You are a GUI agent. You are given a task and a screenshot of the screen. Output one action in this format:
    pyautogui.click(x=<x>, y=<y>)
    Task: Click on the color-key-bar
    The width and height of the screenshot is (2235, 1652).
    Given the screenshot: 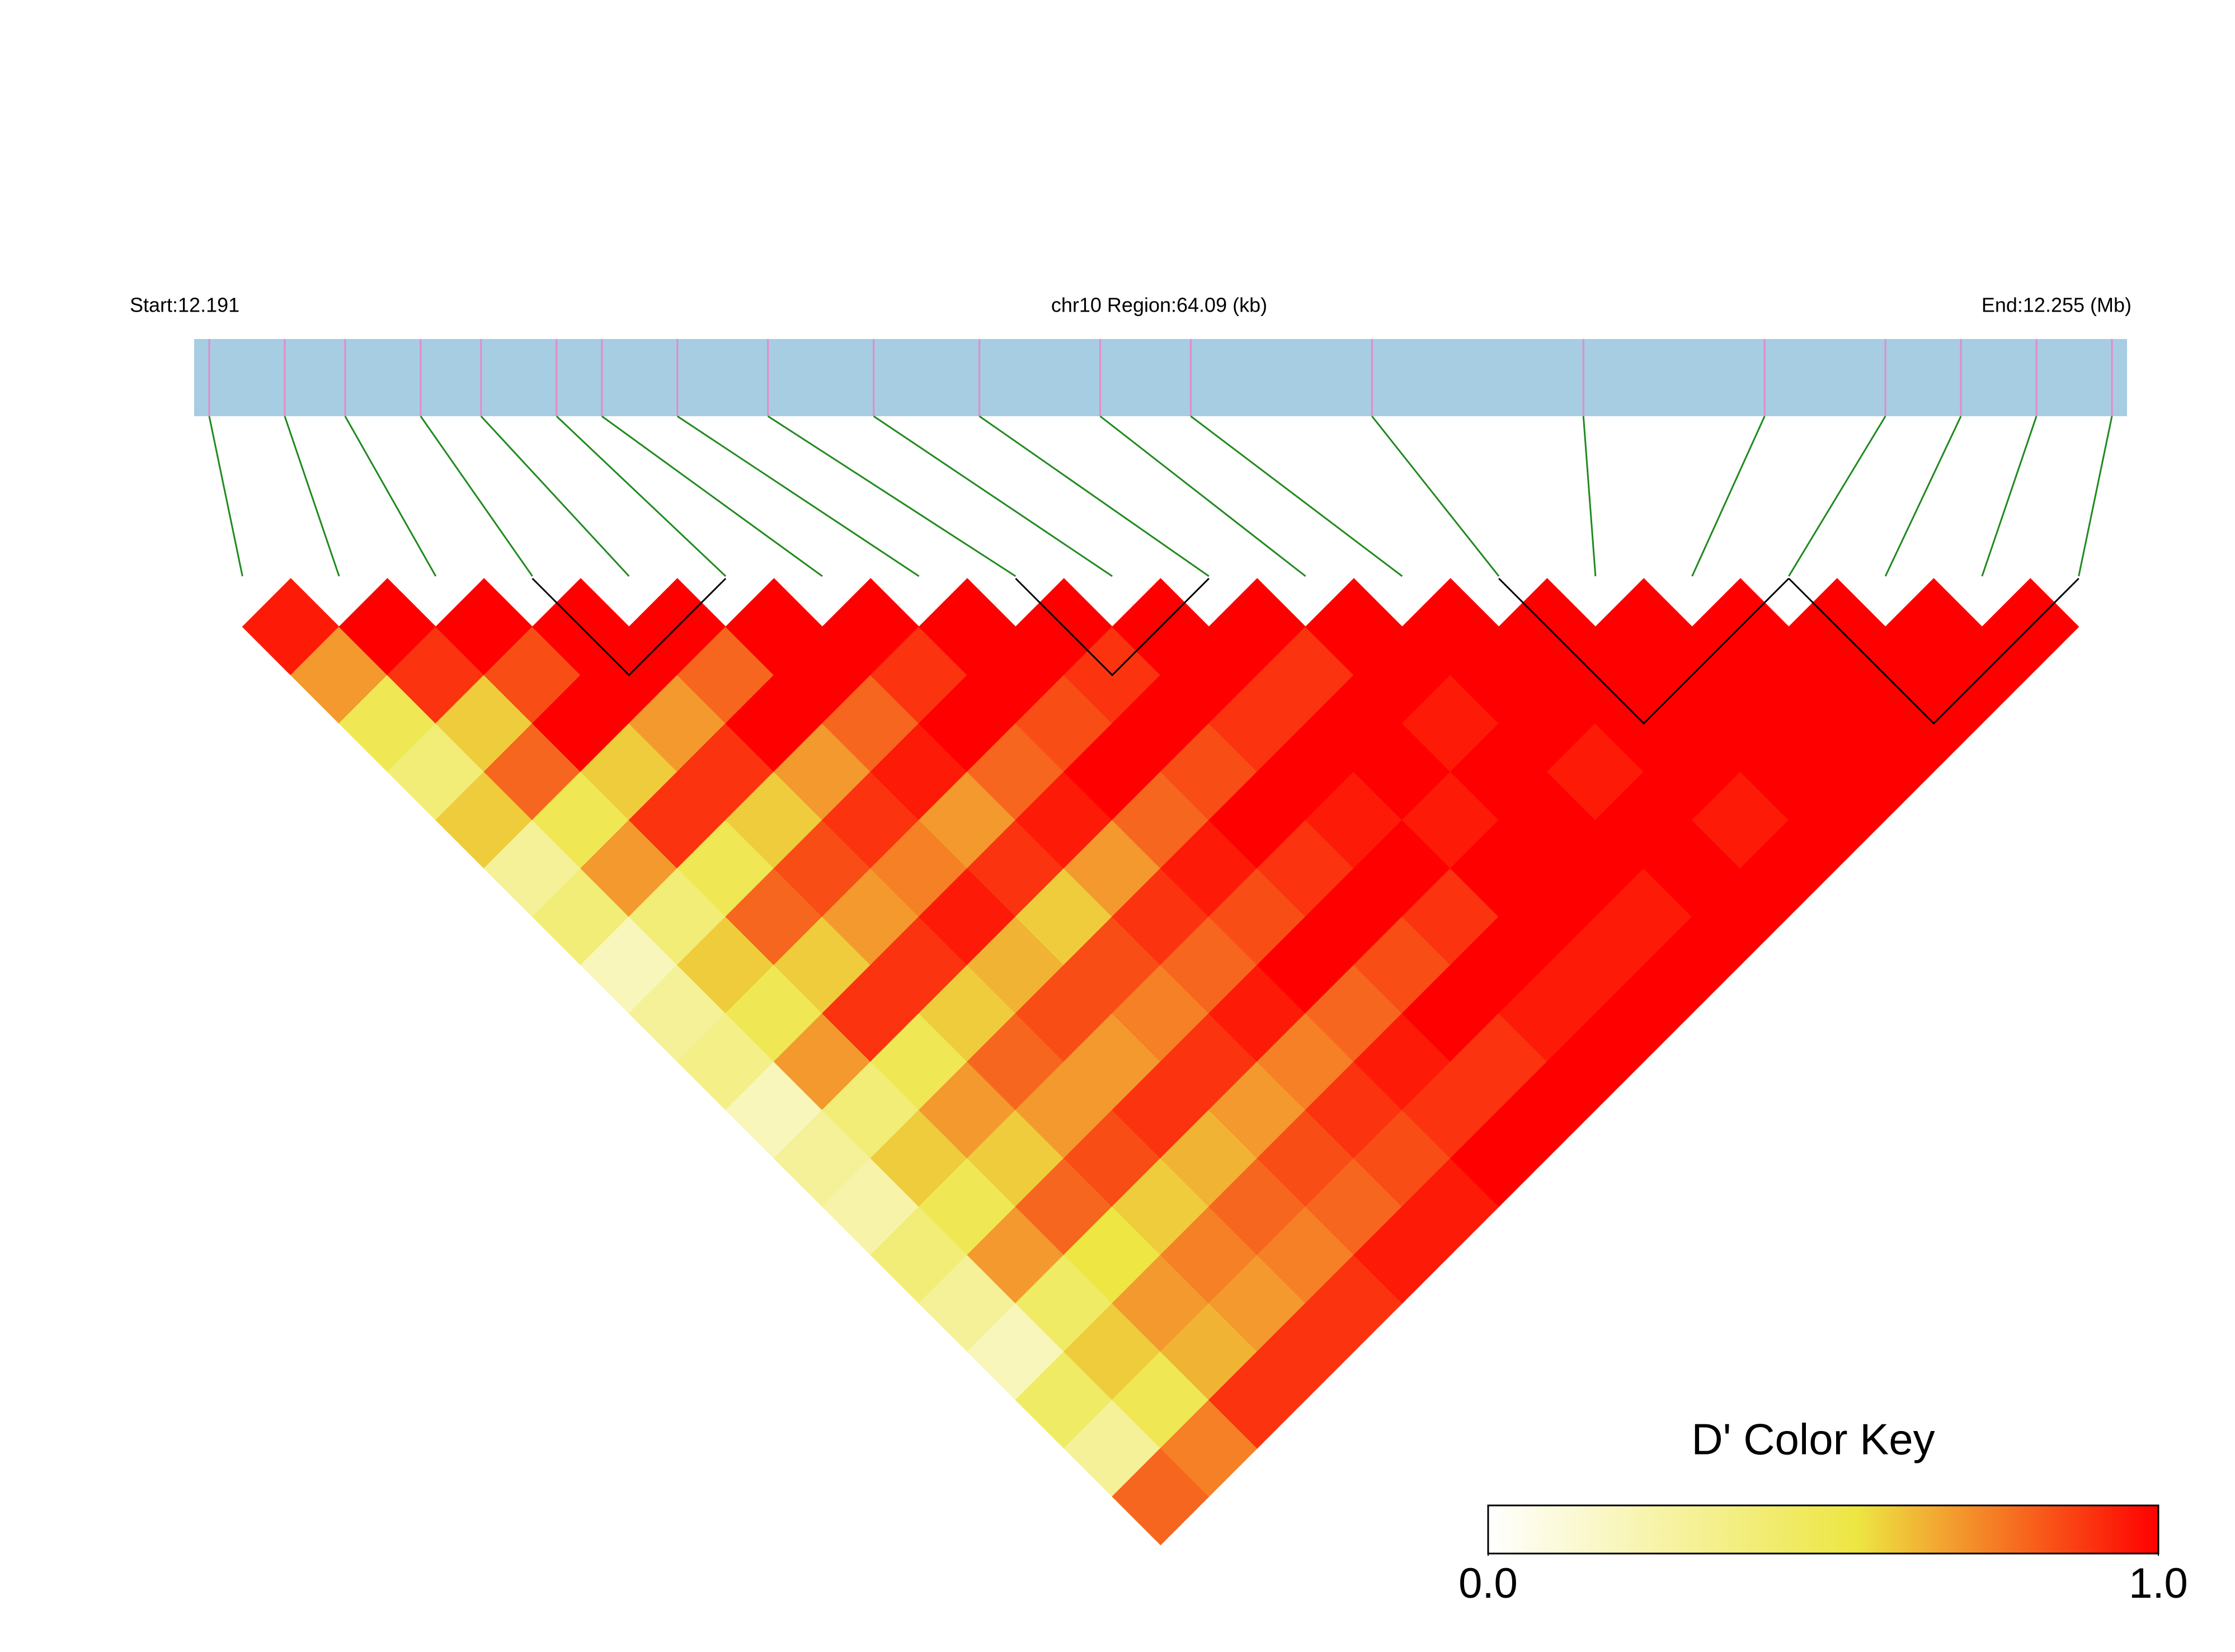 What is the action you would take?
    pyautogui.click(x=1823, y=1529)
    